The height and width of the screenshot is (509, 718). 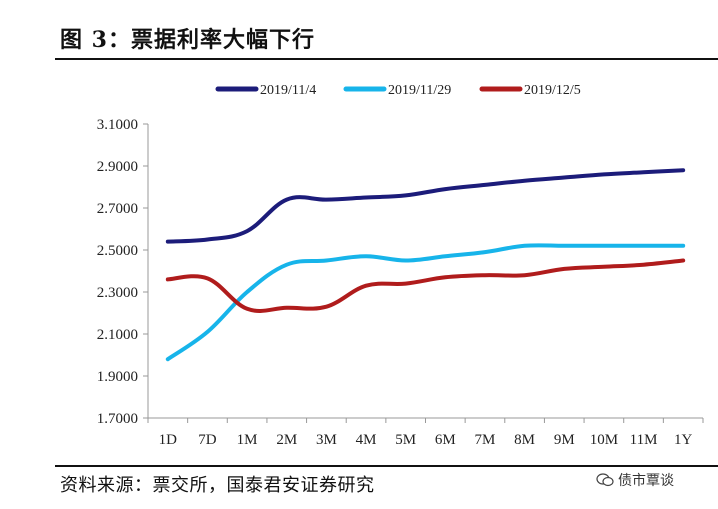 What do you see at coordinates (117, 293) in the screenshot?
I see `y-tick-label: 2.3000` at bounding box center [117, 293].